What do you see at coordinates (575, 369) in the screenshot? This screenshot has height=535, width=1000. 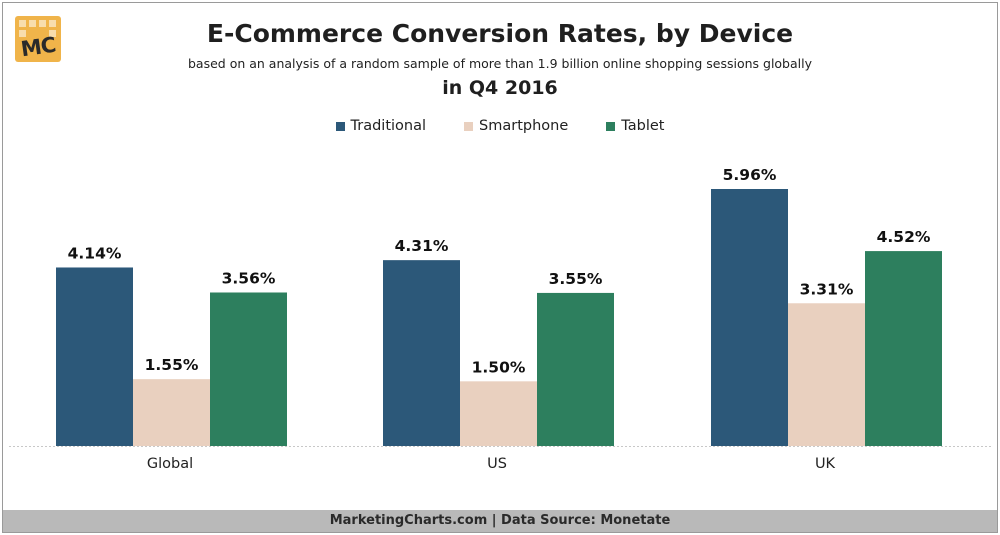 I see `bar-tablet-us` at bounding box center [575, 369].